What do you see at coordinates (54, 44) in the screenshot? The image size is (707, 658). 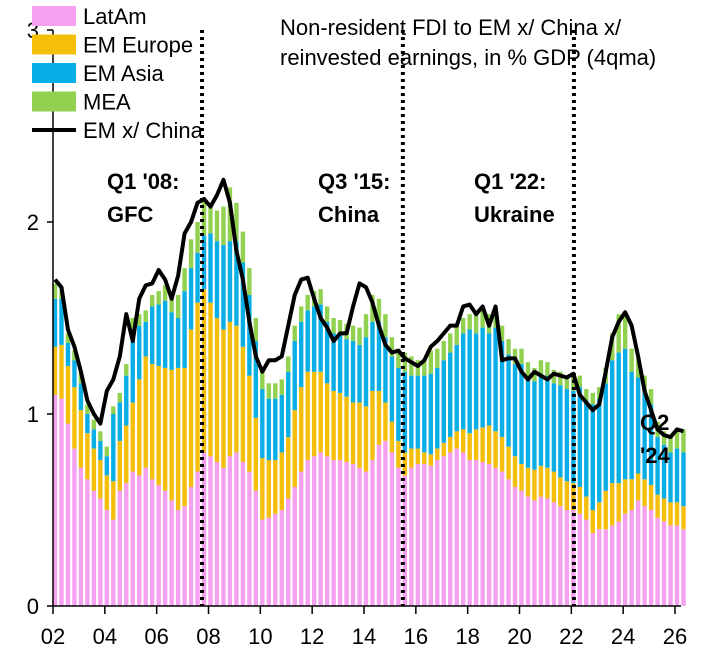 I see `legend-swatch-em-europe` at bounding box center [54, 44].